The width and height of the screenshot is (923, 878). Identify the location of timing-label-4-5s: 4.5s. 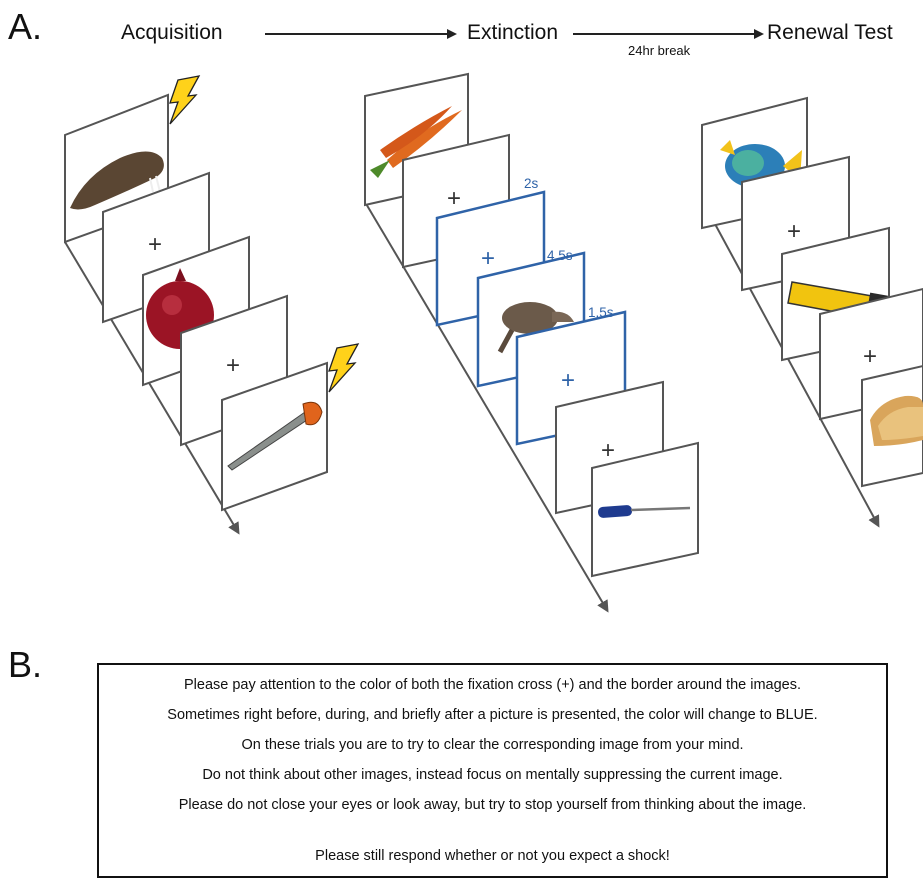
(560, 255).